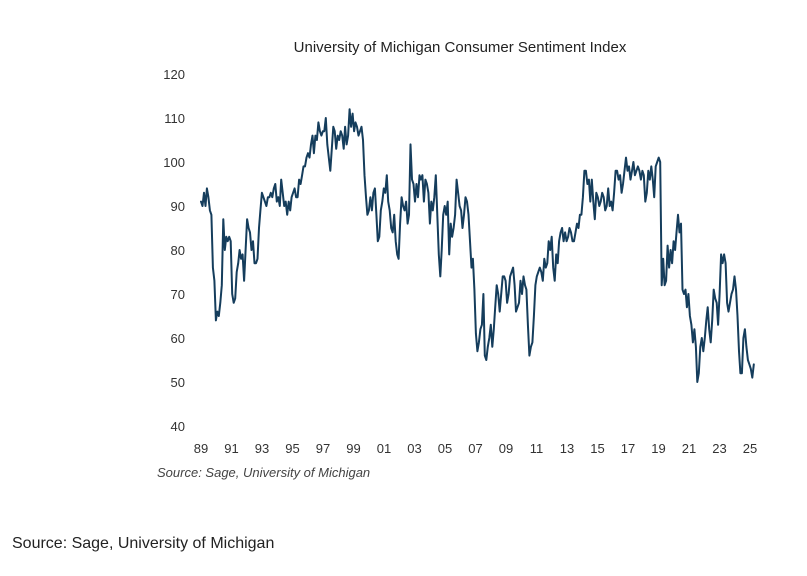 This screenshot has width=807, height=576. I want to click on x-tick-label: 13, so click(567, 448).